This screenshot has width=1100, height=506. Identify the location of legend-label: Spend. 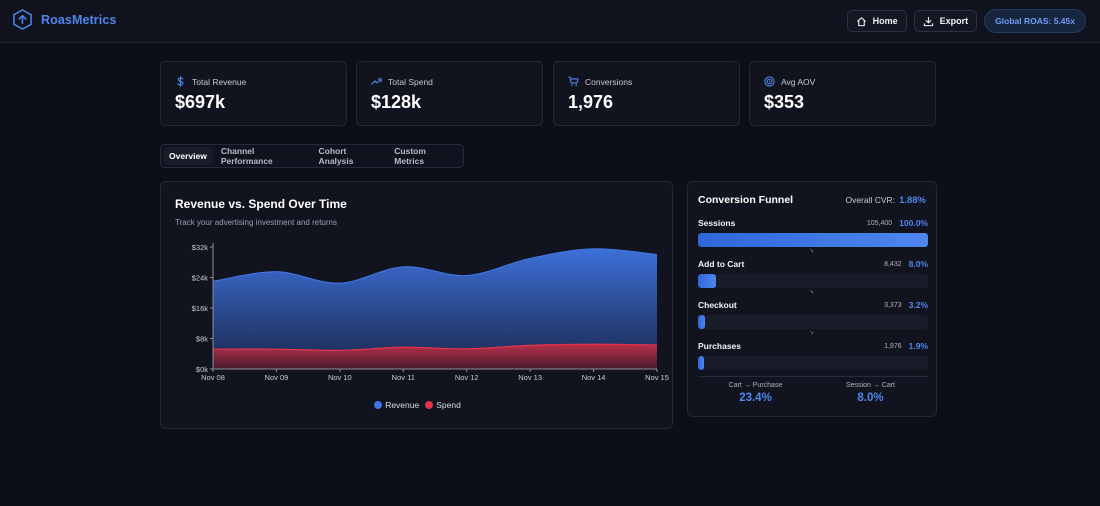
(448, 405).